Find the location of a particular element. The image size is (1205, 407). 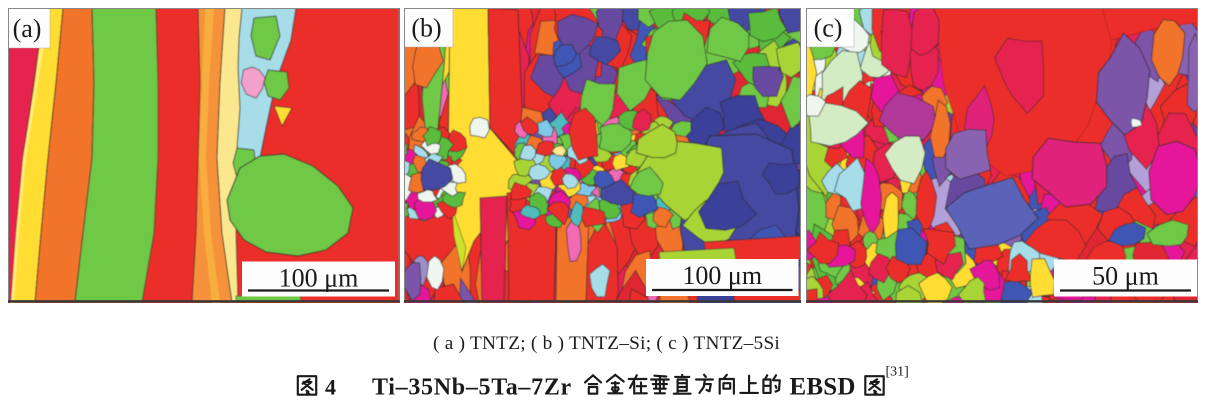

svg-text: (b) is located at coordinates (426, 28).